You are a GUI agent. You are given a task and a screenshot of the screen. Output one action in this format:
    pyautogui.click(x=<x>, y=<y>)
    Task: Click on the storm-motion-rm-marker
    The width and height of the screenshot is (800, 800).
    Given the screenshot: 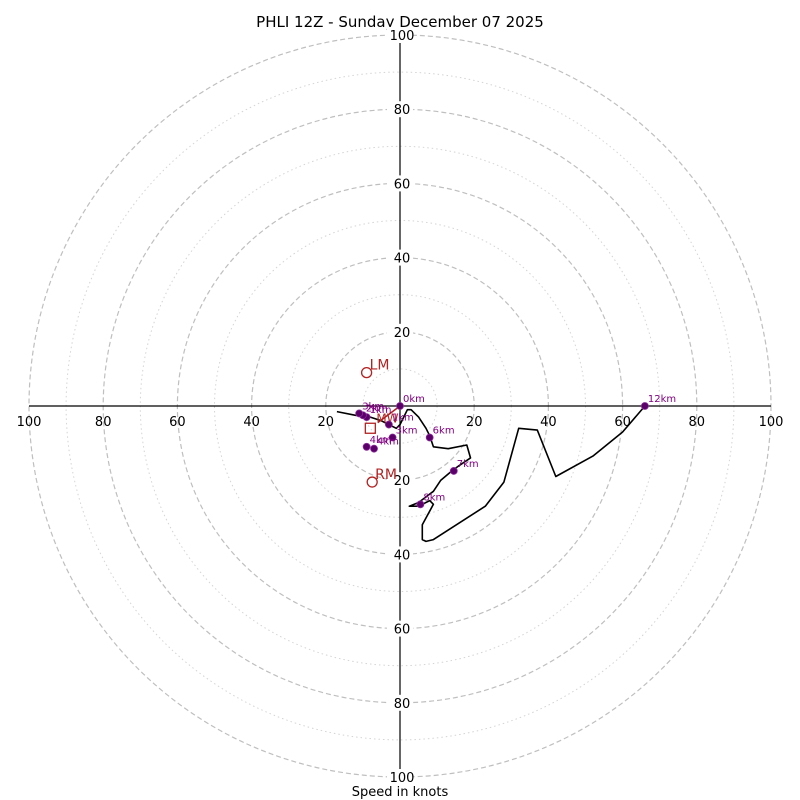 What is the action you would take?
    pyautogui.click(x=372, y=482)
    